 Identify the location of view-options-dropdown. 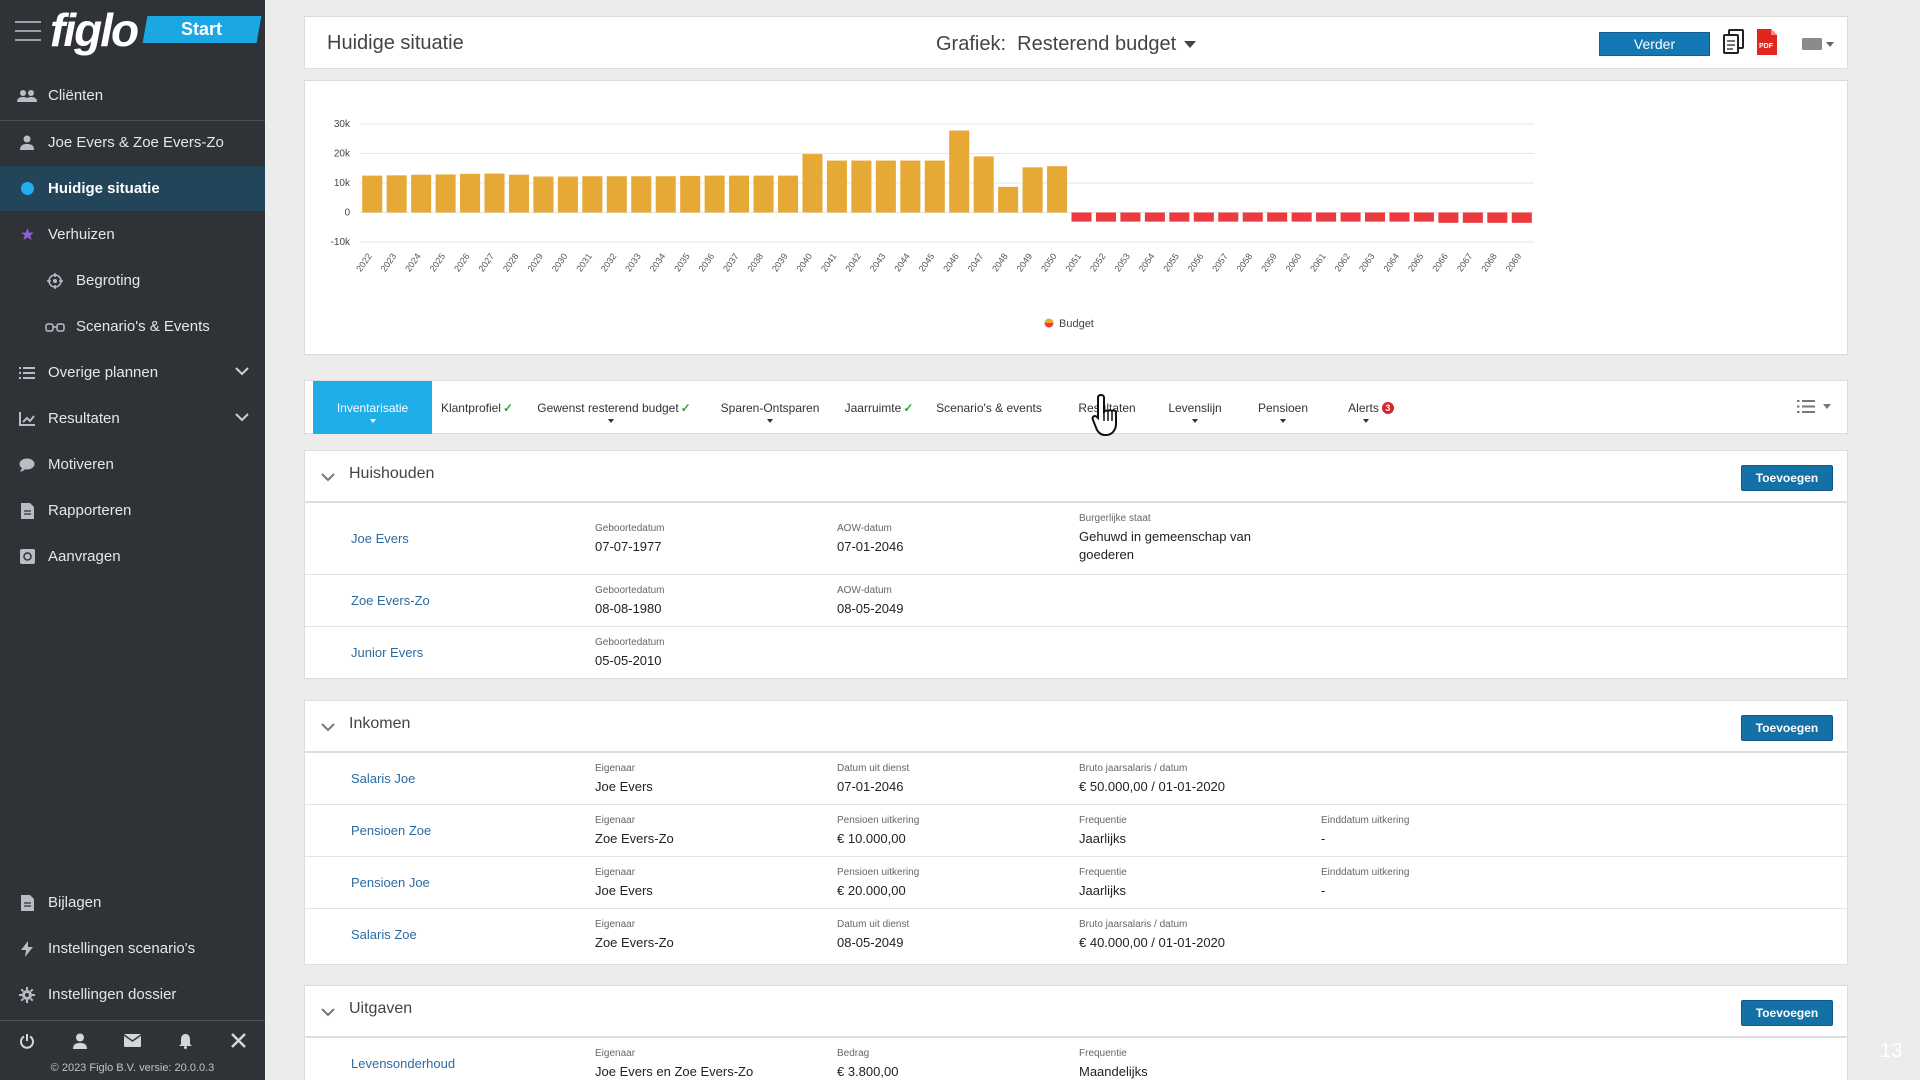
(1814, 406).